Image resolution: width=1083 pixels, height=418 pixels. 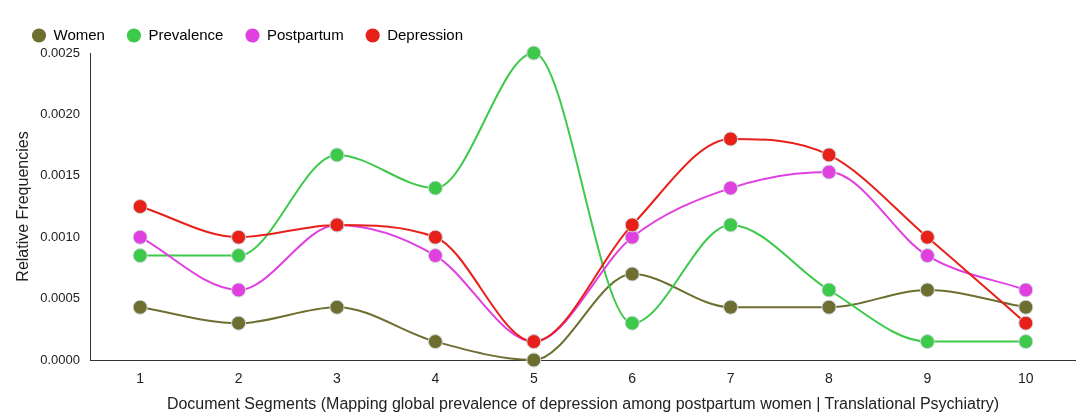 What do you see at coordinates (23, 206) in the screenshot?
I see `y-axis-title: Relative Frequencies` at bounding box center [23, 206].